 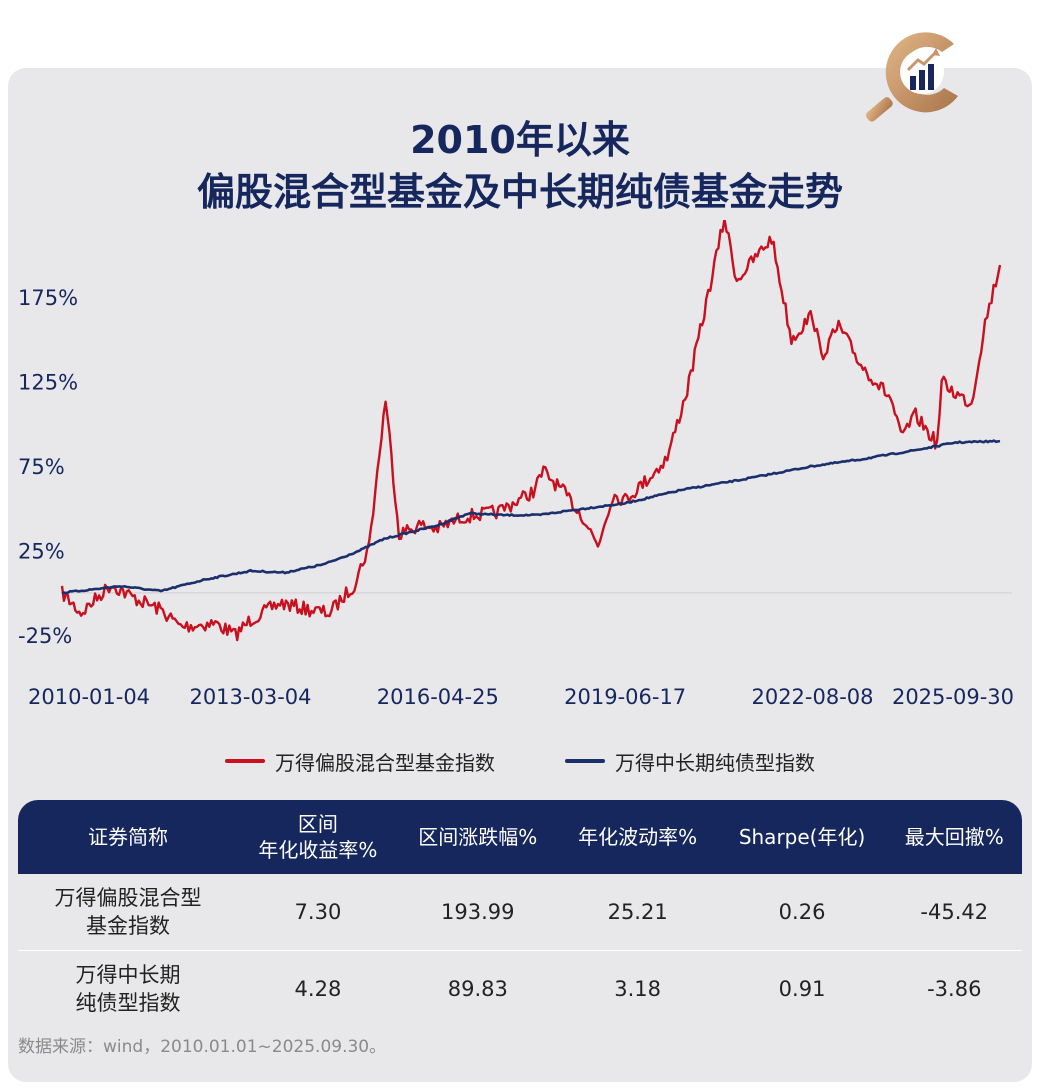 What do you see at coordinates (520, 761) in the screenshot?
I see `legend: 万得偏股混合型基金指数 万得中长期纯债型指数` at bounding box center [520, 761].